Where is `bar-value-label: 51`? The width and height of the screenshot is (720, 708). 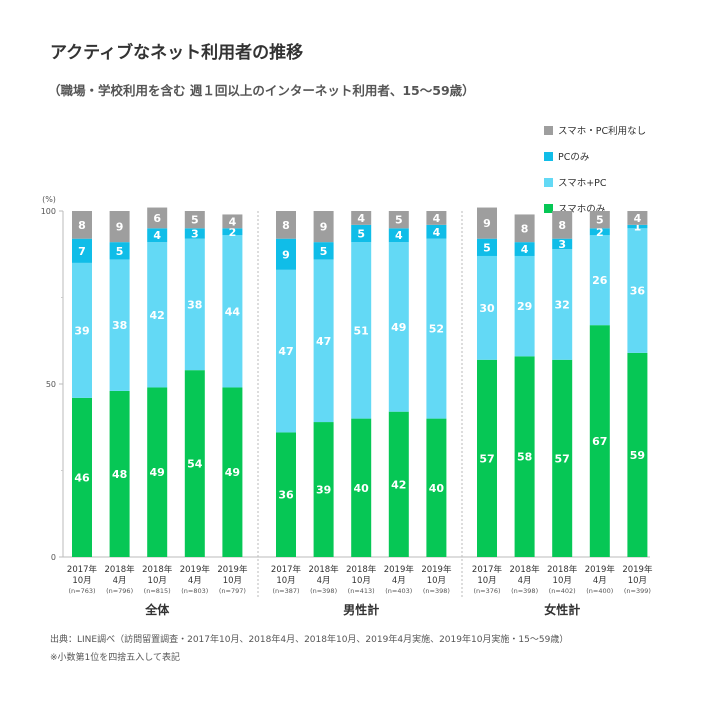
bar-value-label: 51 is located at coordinates (361, 330).